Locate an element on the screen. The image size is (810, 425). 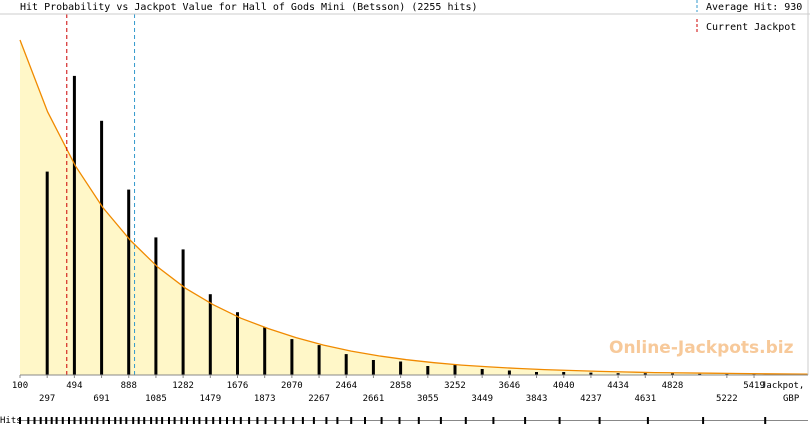
x-axis-label-line2: GBP is located at coordinates (791, 399).